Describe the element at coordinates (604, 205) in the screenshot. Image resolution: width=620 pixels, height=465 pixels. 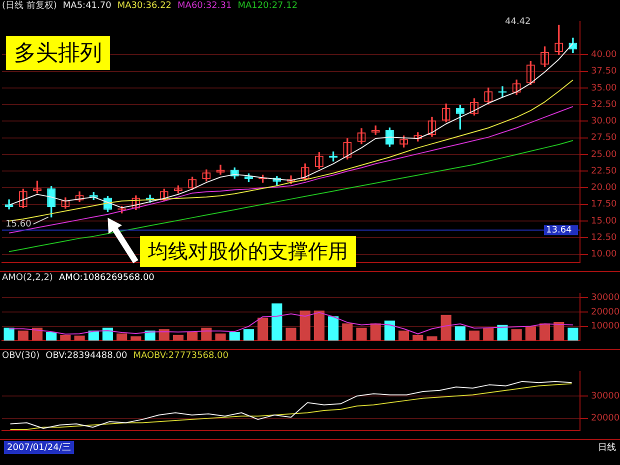
I see `y-tick-label: 17.50` at that location.